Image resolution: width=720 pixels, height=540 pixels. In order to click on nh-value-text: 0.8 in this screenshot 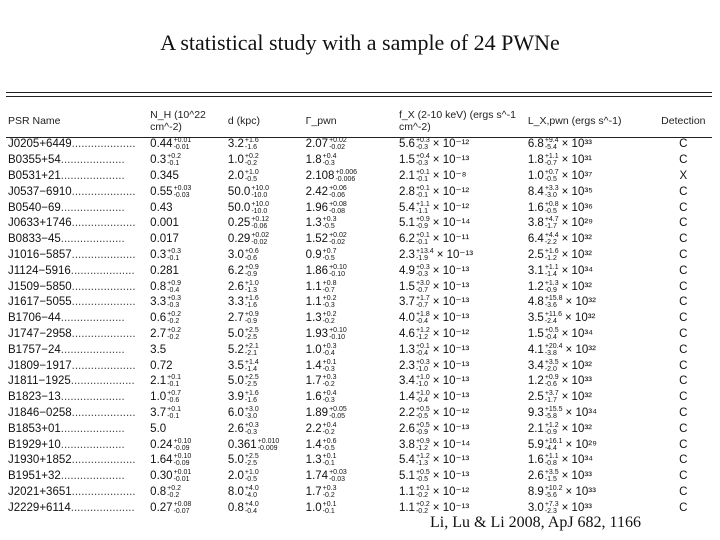, I will do `click(158, 491)`.